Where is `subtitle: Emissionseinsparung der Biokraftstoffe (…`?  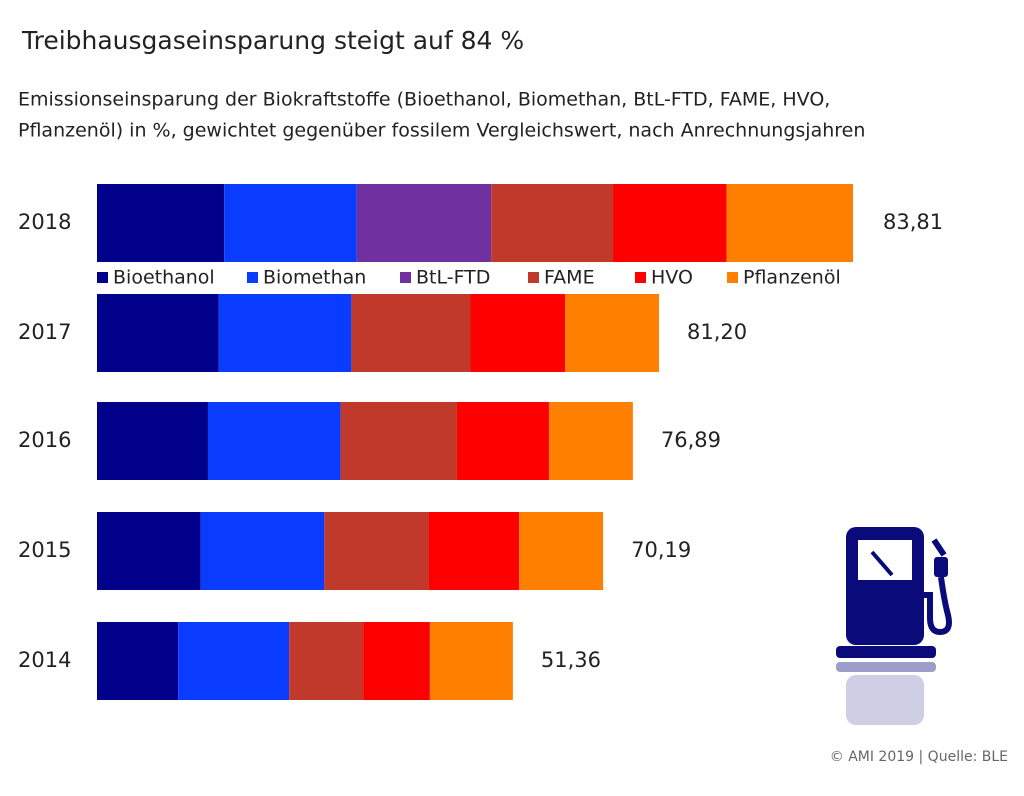
subtitle: Emissionseinsparung der Biokraftstoffe (… is located at coordinates (424, 100).